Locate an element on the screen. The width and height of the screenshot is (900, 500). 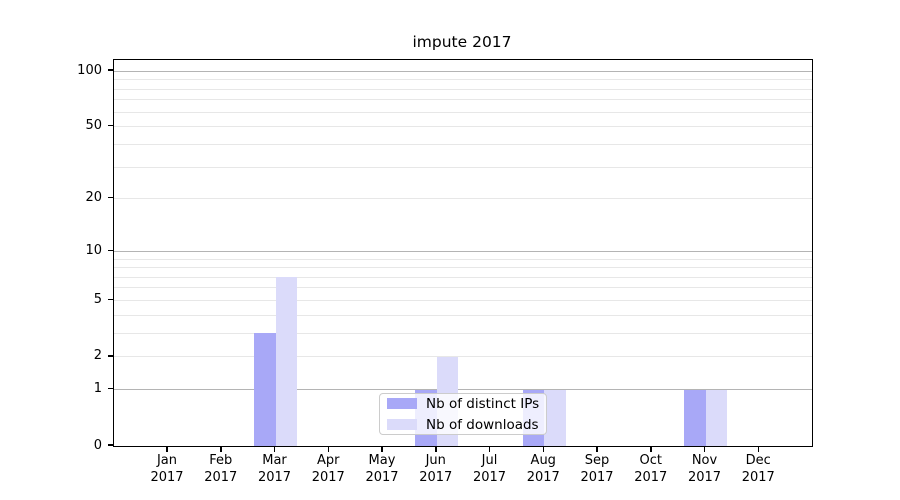
y-tick-label: 0 is located at coordinates (97, 445).